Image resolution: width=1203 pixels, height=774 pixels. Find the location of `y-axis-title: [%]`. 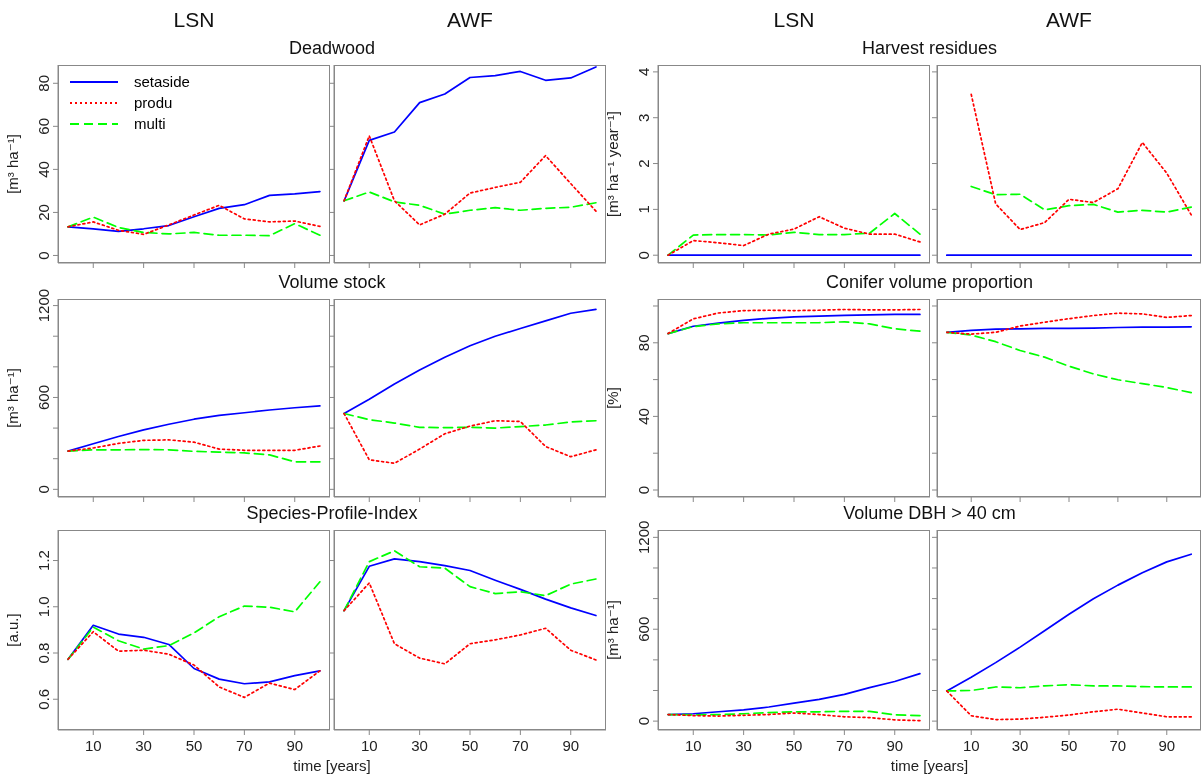

y-axis-title: [%] is located at coordinates (612, 398).